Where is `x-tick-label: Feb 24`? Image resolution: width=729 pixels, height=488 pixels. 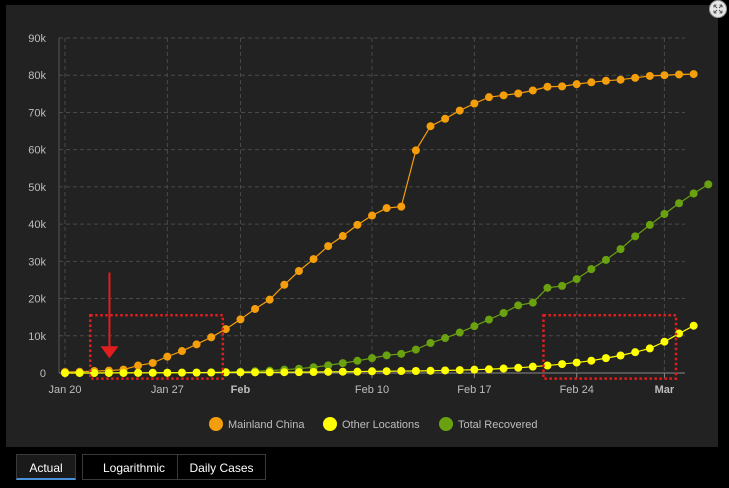
x-tick-label: Feb 24 is located at coordinates (577, 390).